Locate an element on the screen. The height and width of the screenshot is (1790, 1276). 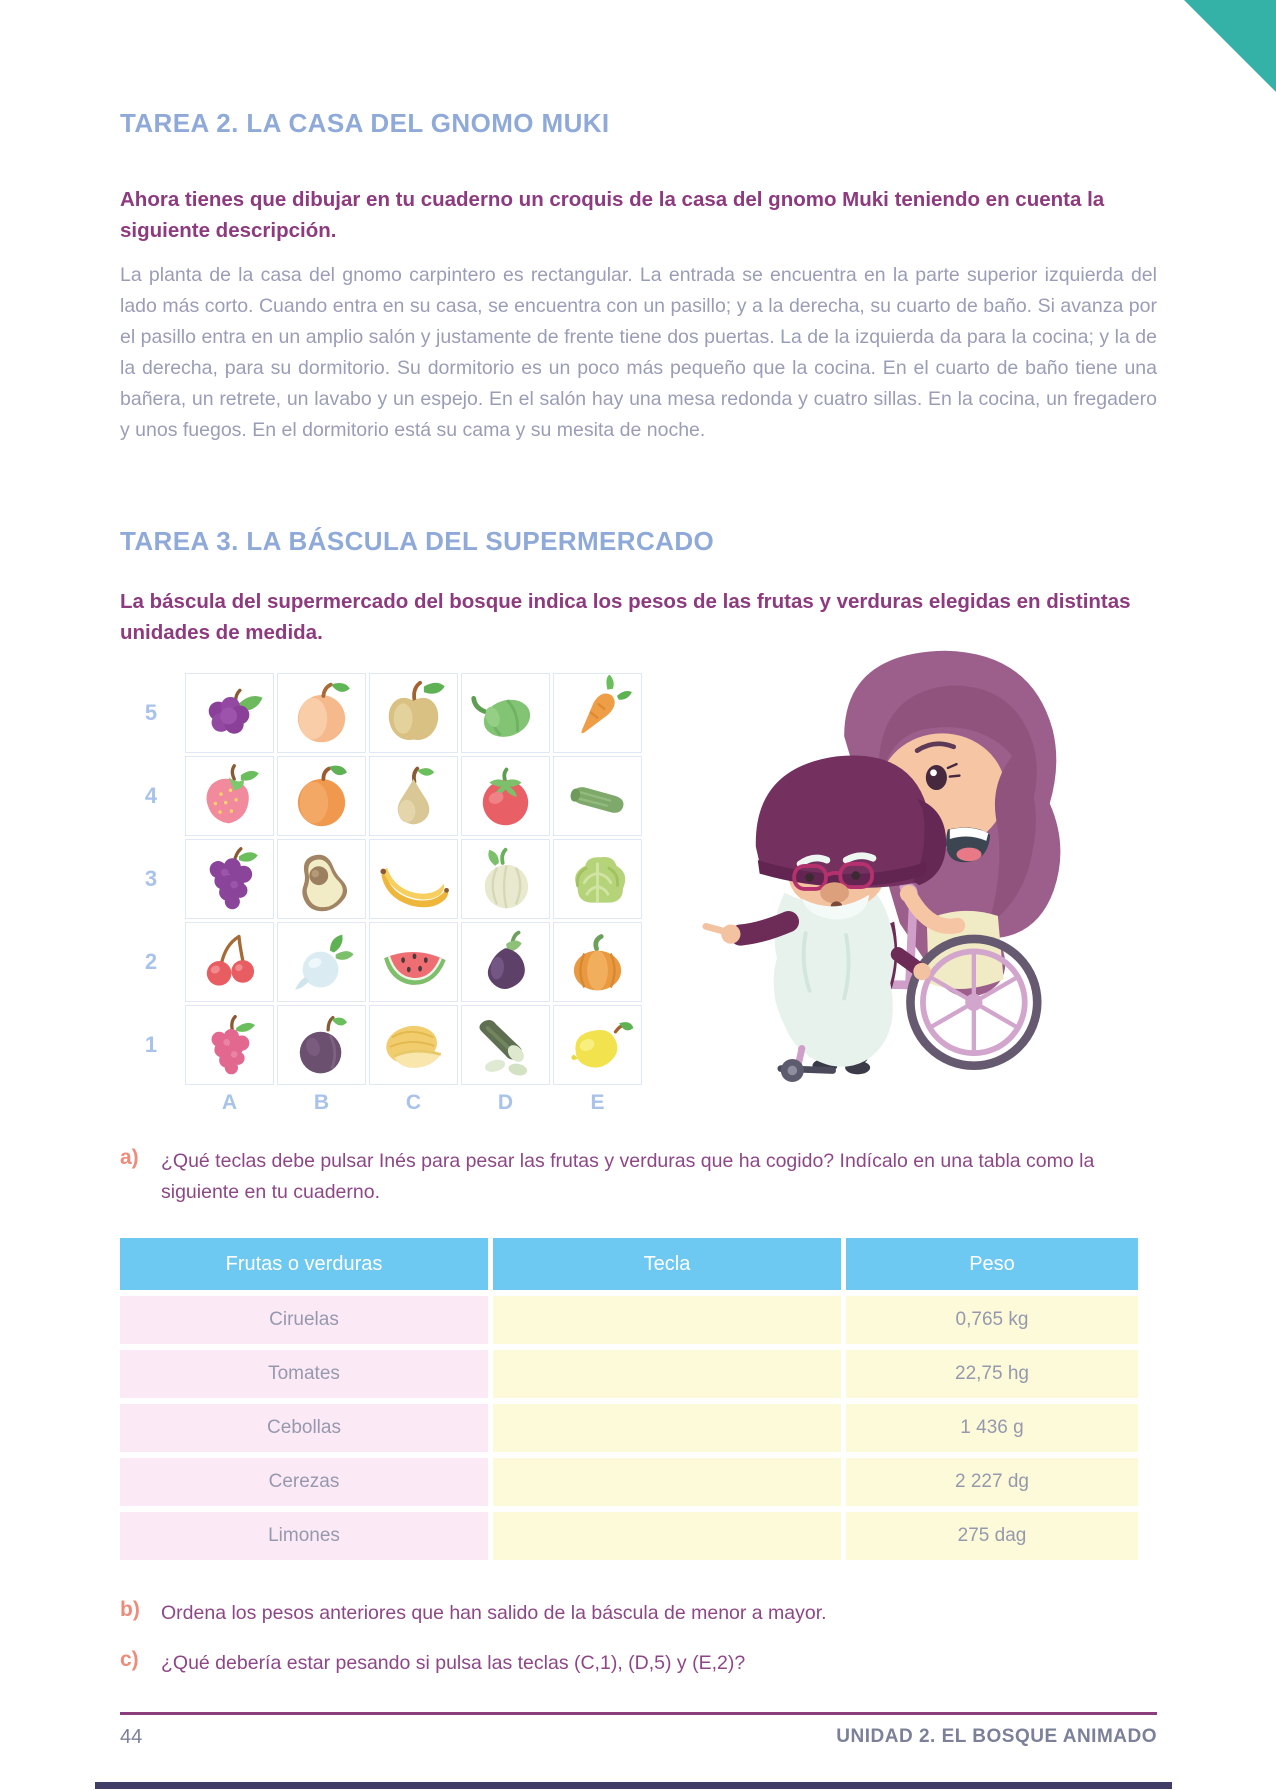
grid-row: 2 is located at coordinates (381, 962).